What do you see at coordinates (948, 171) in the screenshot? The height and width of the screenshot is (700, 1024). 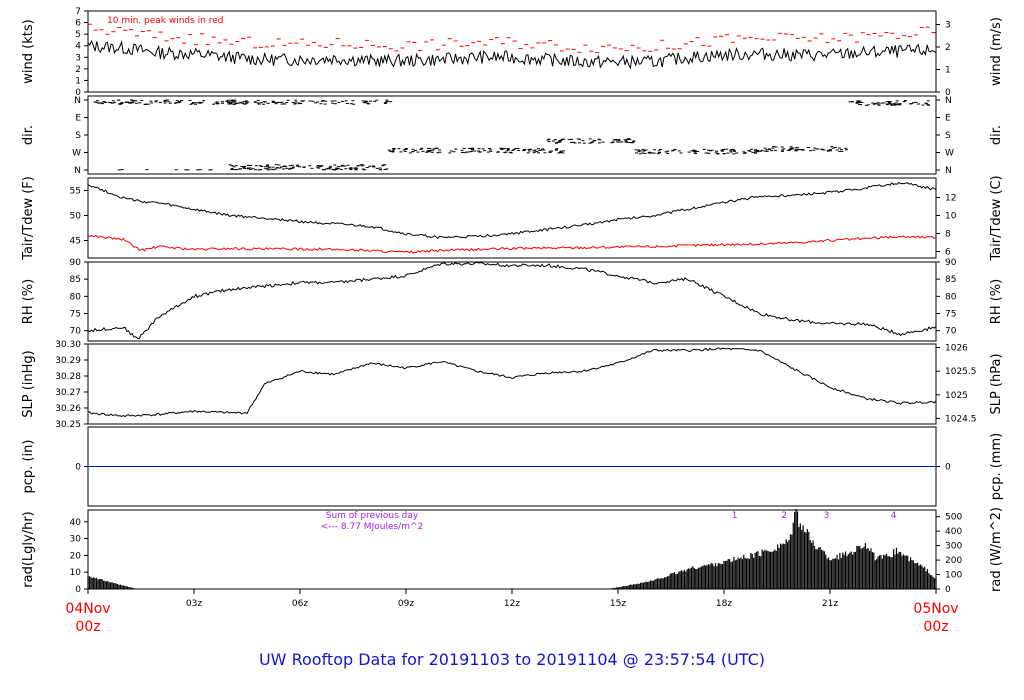 I see `ytick-label-right-direction: N` at bounding box center [948, 171].